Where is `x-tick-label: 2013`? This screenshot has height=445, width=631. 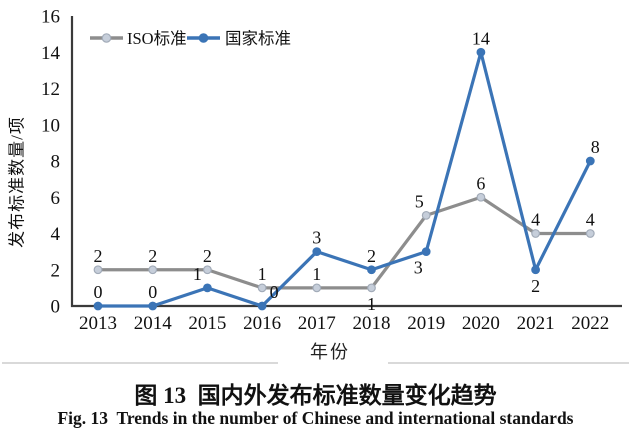
x-tick-label: 2013 is located at coordinates (98, 323).